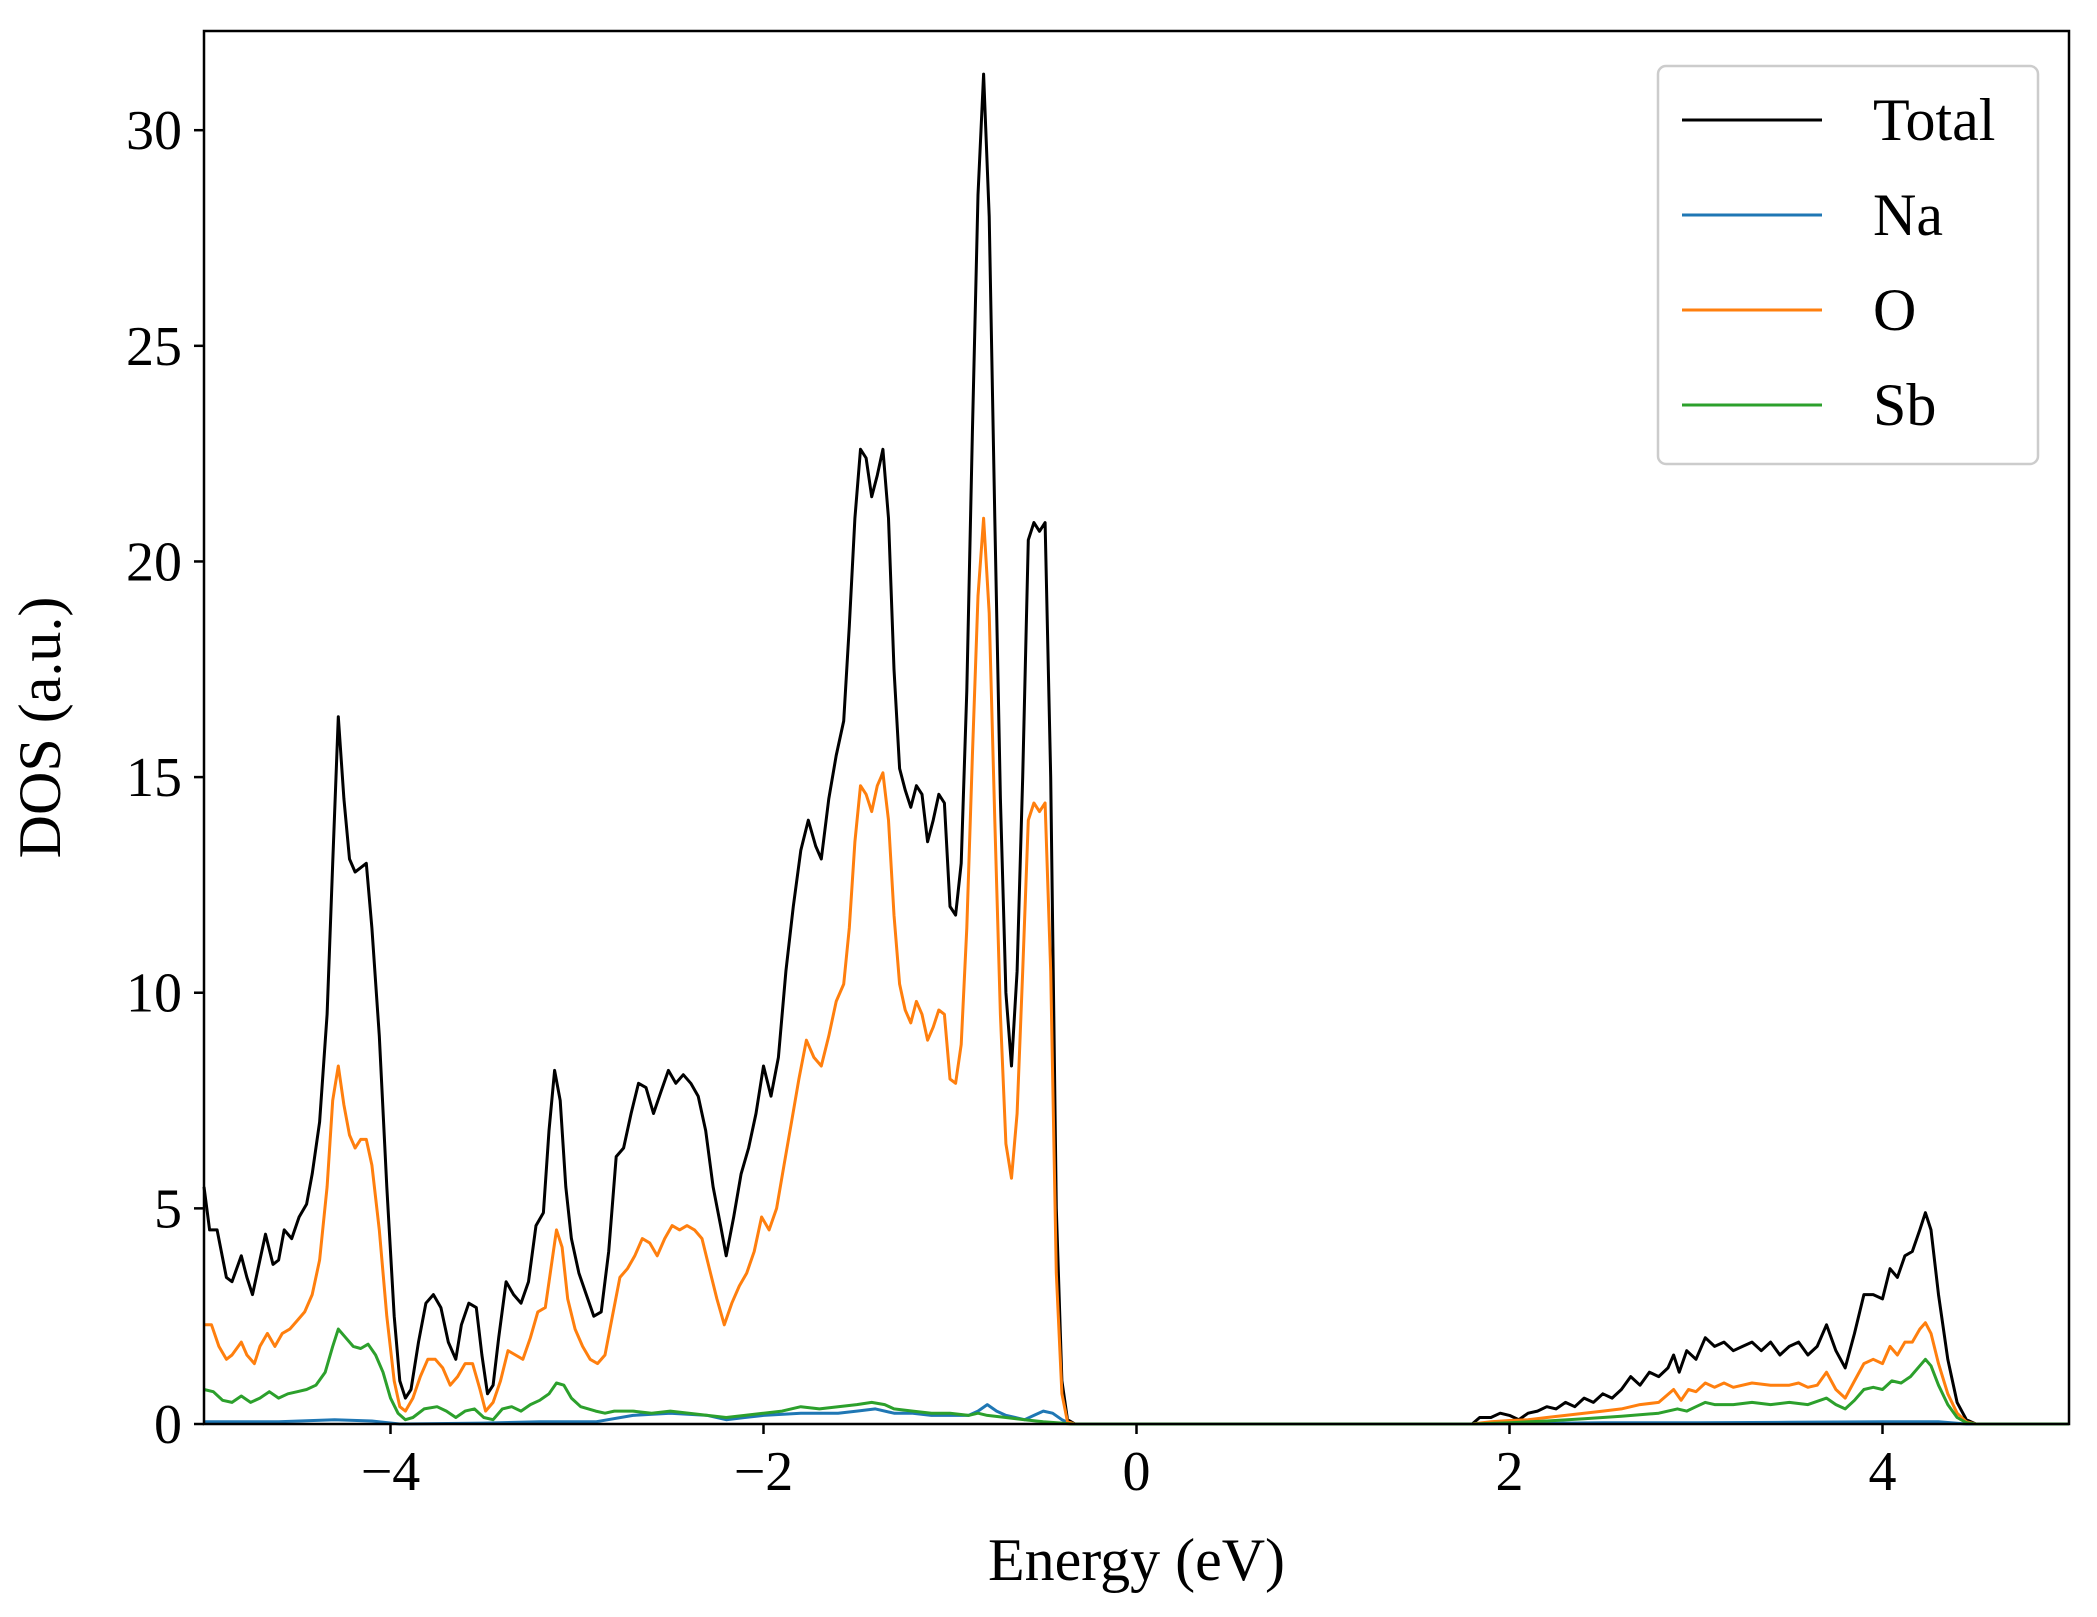 Image resolution: width=2097 pixels, height=1617 pixels. What do you see at coordinates (168, 1425) in the screenshot?
I see `y-tick-label: 0` at bounding box center [168, 1425].